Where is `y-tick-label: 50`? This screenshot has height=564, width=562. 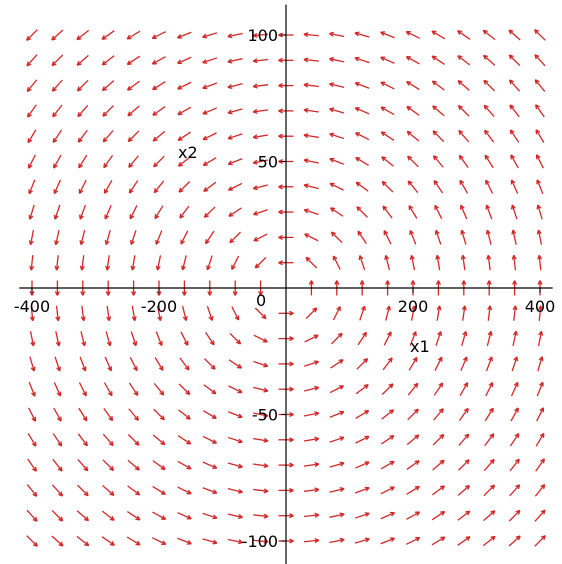 y-tick-label: 50 is located at coordinates (268, 162).